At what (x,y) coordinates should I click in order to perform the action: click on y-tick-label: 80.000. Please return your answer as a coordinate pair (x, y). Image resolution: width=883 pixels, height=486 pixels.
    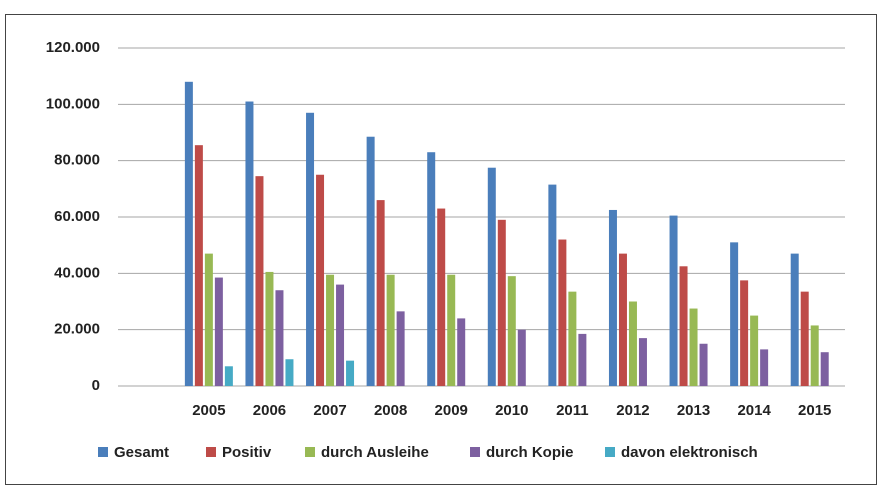
    Looking at the image, I should click on (77, 160).